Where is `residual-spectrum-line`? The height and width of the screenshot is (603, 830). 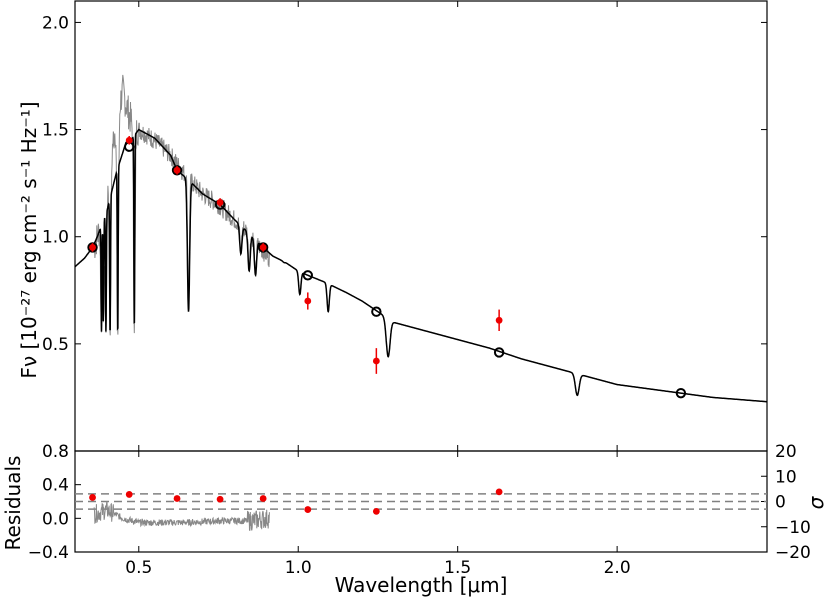
residual-spectrum-line is located at coordinates (181, 516).